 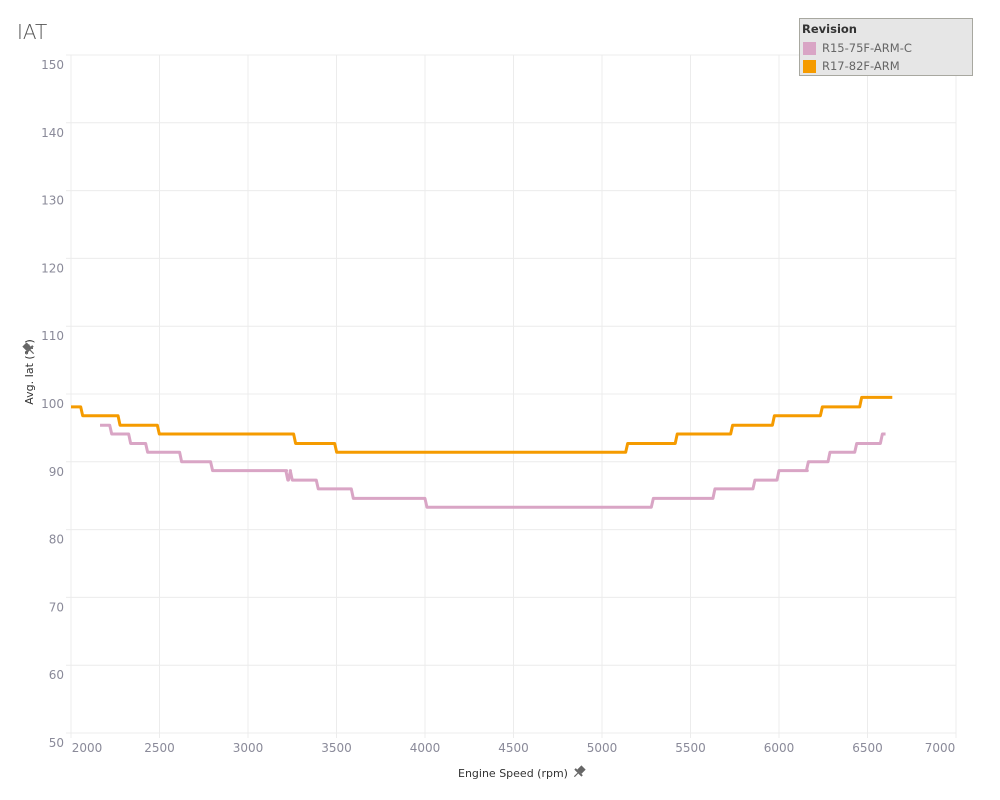 What do you see at coordinates (248, 748) in the screenshot?
I see `x-tick-label: 3000` at bounding box center [248, 748].